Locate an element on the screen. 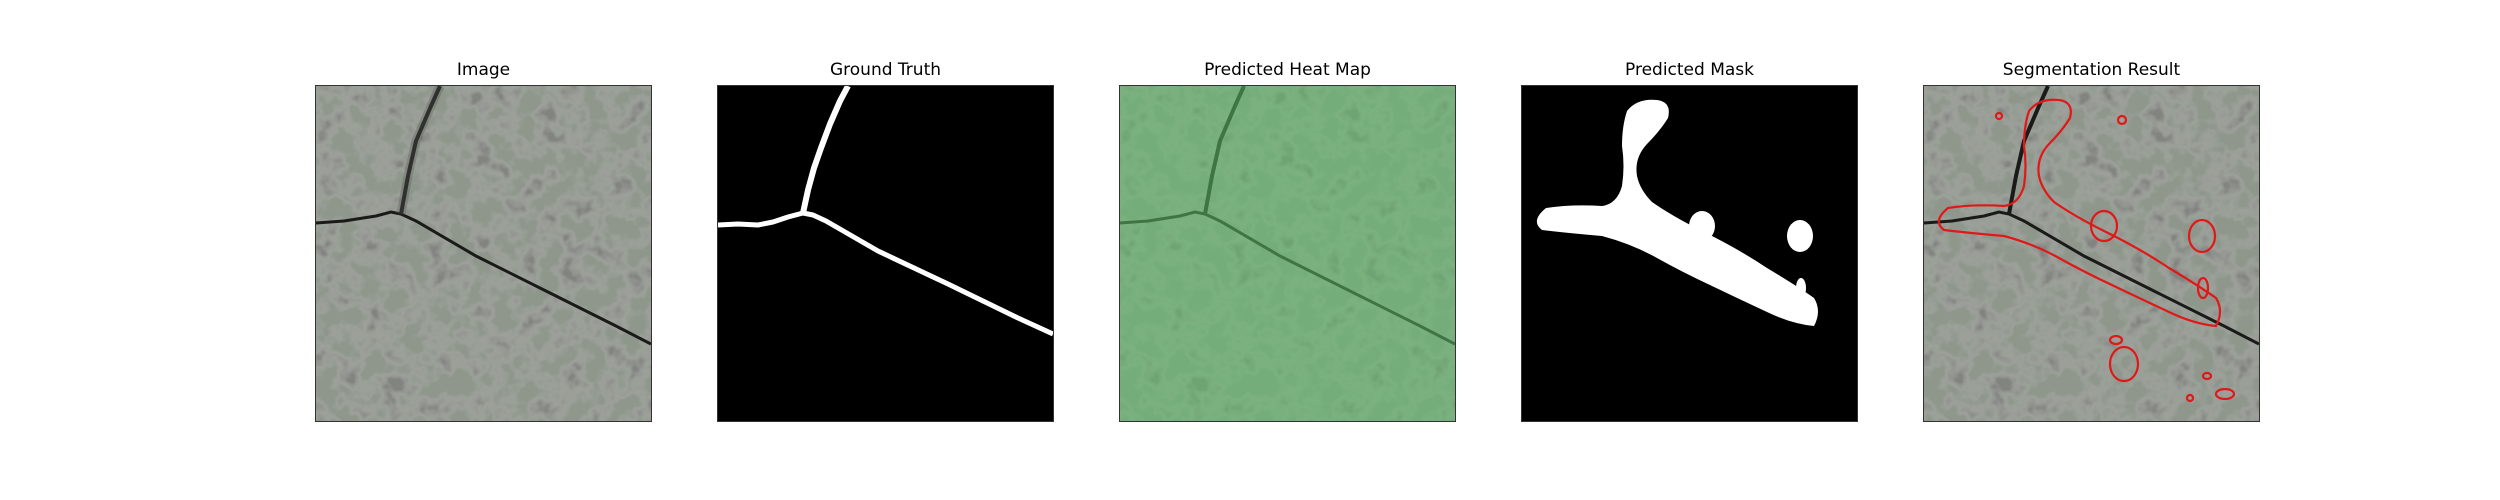  heat-overlay is located at coordinates (1287, 253).